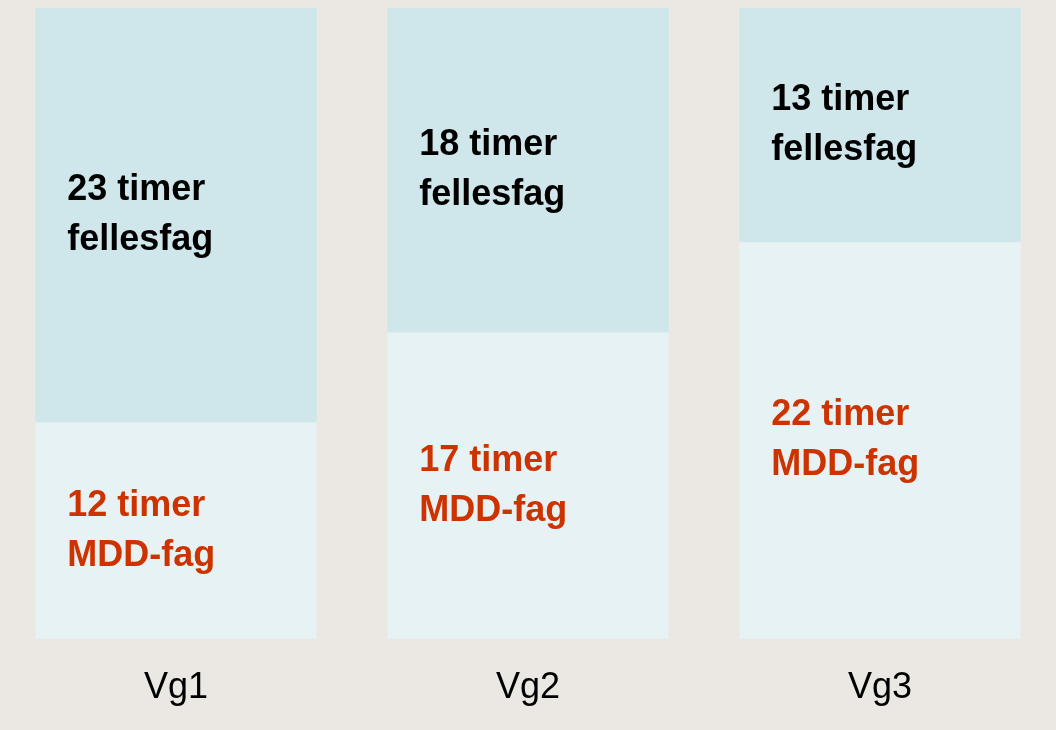 The width and height of the screenshot is (1056, 730). Describe the element at coordinates (528, 686) in the screenshot. I see `x-tick-label: Vg2` at that location.